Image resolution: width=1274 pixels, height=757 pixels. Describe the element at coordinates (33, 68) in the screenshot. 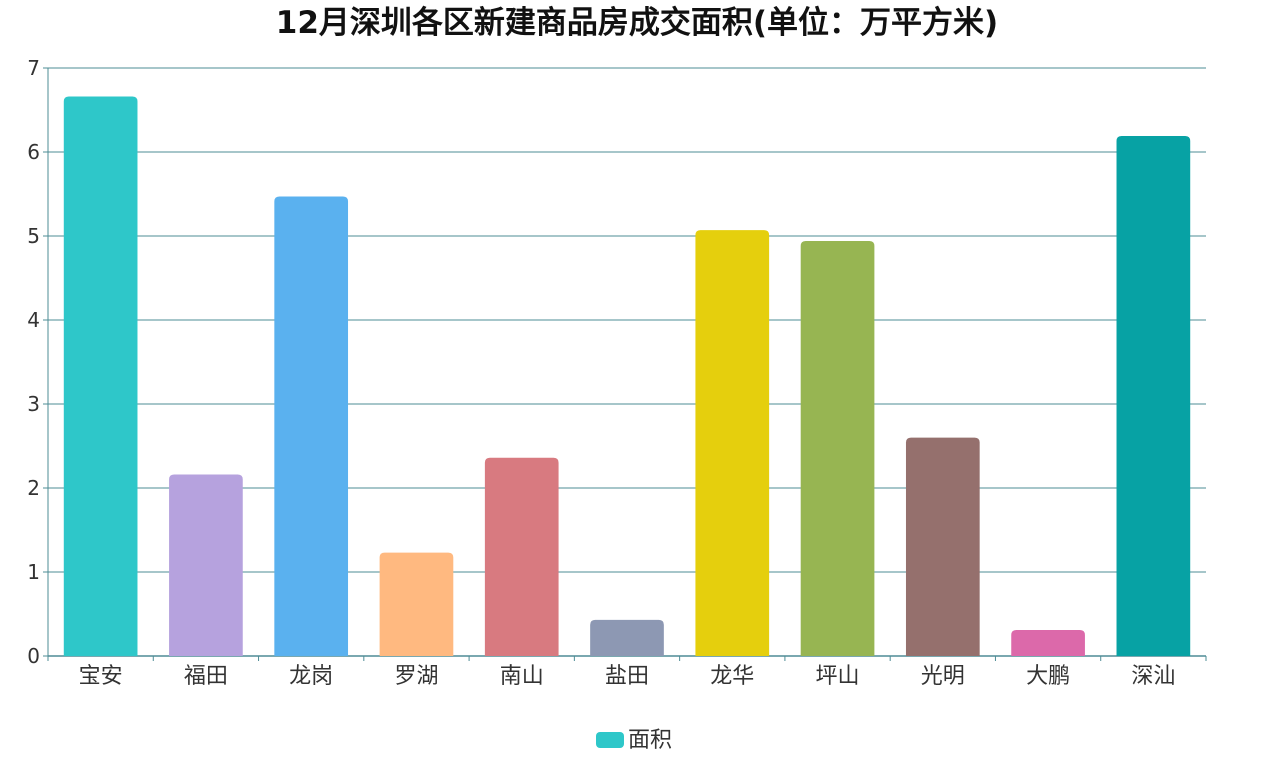

I see `y-tick-label: 7` at that location.